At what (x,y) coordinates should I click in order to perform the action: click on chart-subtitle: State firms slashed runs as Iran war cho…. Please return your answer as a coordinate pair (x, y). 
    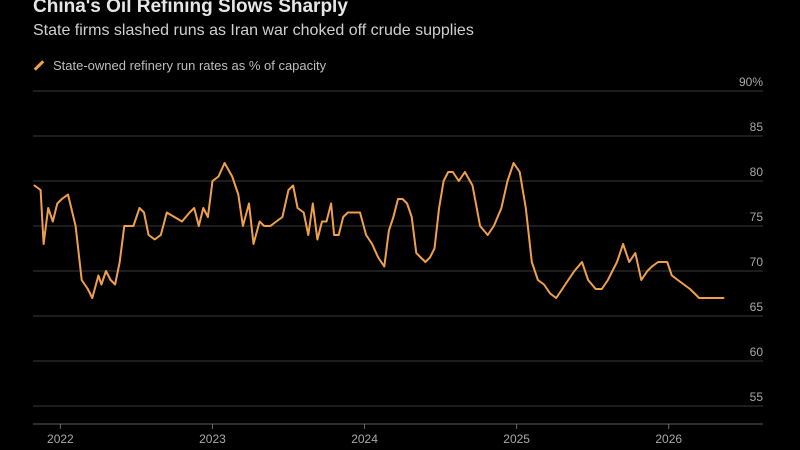
    Looking at the image, I should click on (253, 30).